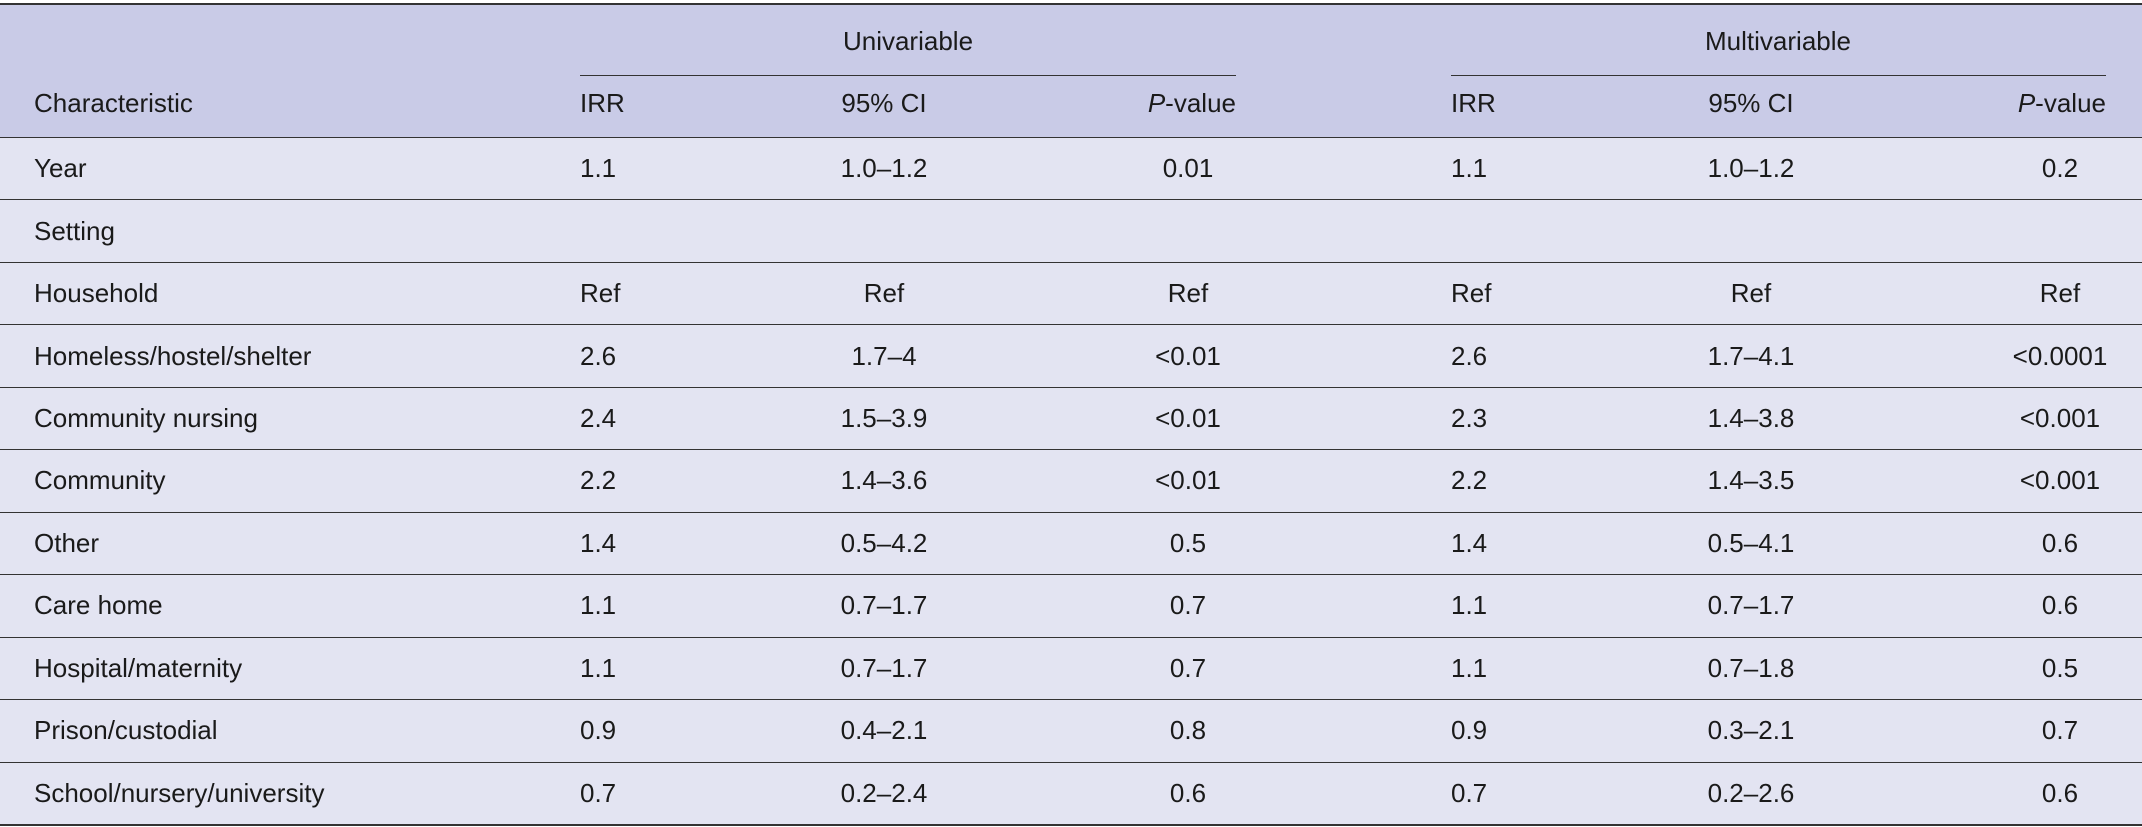  What do you see at coordinates (100, 480) in the screenshot?
I see `row-label: Community` at bounding box center [100, 480].